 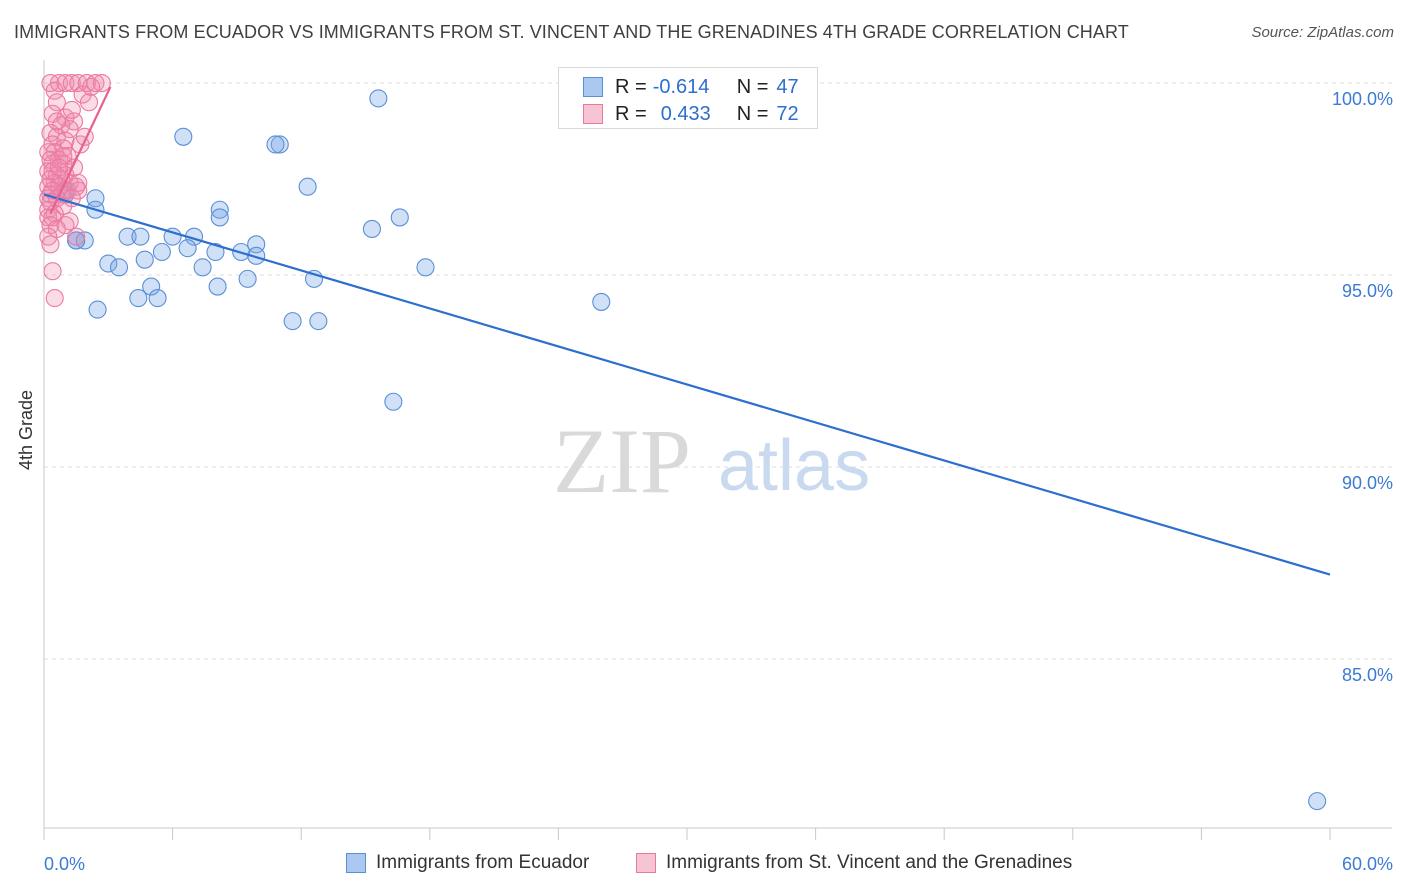 What do you see at coordinates (1322, 32) in the screenshot?
I see `source-credit: Source: ZipAtlas.com` at bounding box center [1322, 32].